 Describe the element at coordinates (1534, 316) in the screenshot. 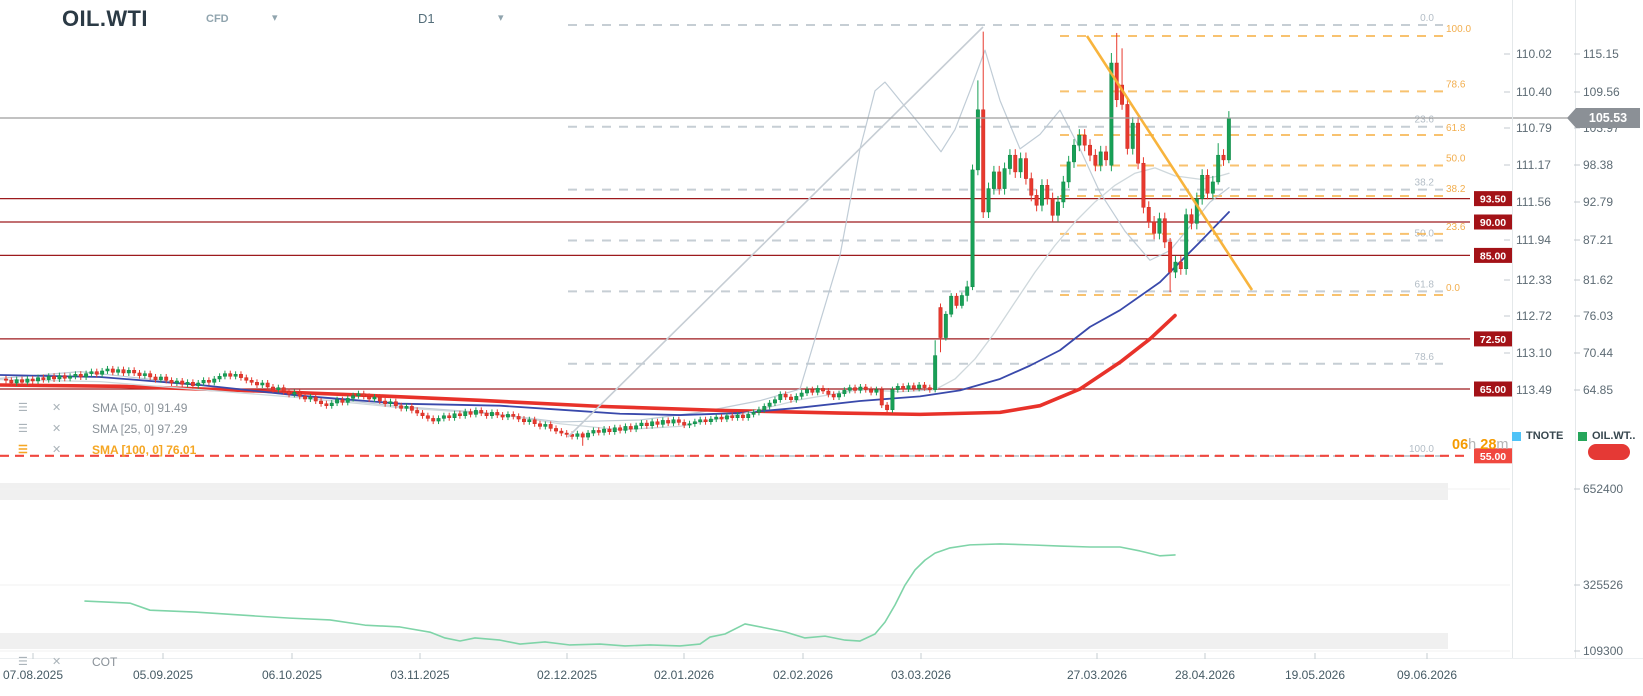

I see `axis-tnote-value: 112.72` at that location.